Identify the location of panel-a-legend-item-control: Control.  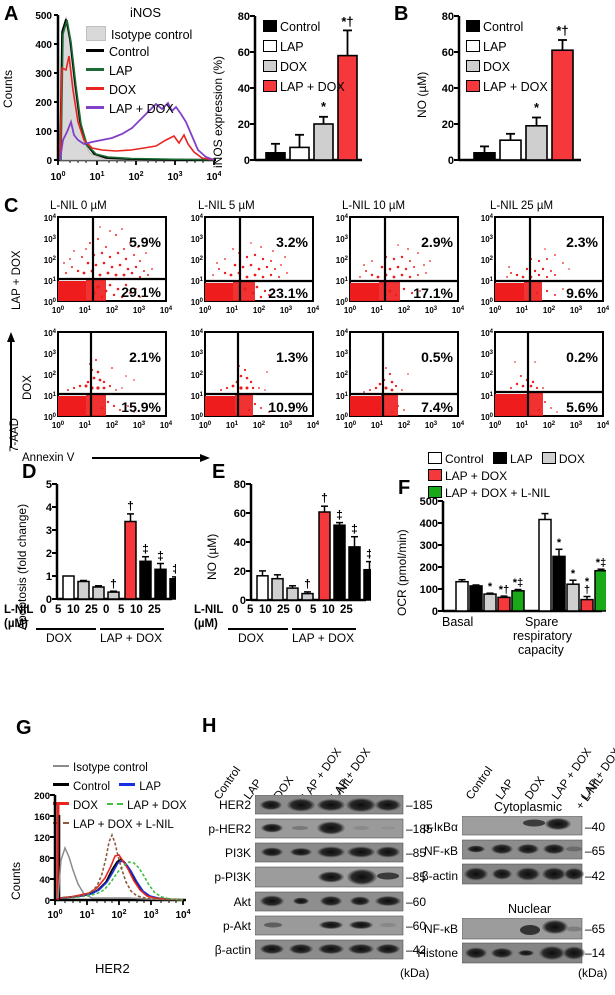
(117, 52).